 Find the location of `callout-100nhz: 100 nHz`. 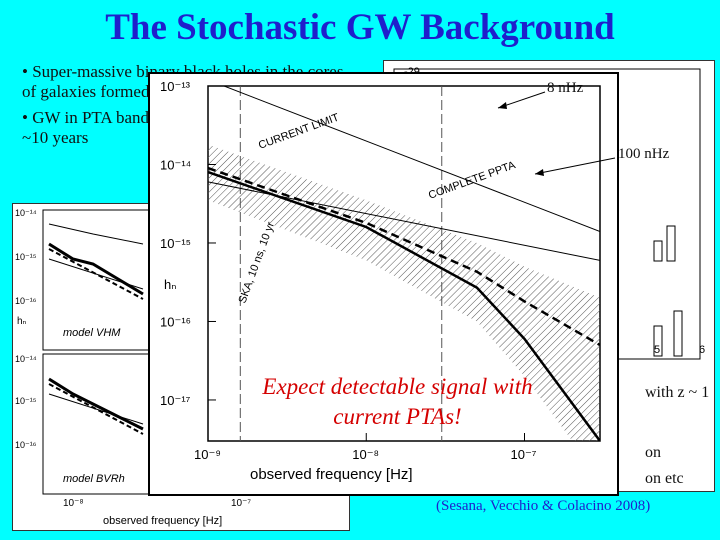

callout-100nhz: 100 nHz is located at coordinates (644, 154).